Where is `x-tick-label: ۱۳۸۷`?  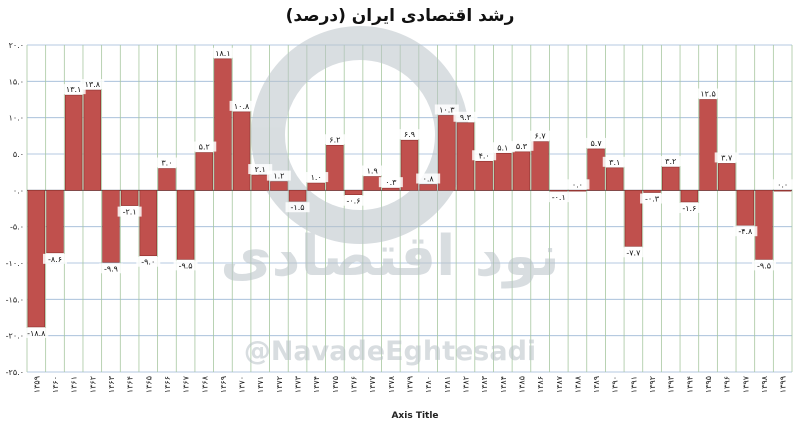 x-tick-label: ۱۳۸۷ is located at coordinates (559, 384).